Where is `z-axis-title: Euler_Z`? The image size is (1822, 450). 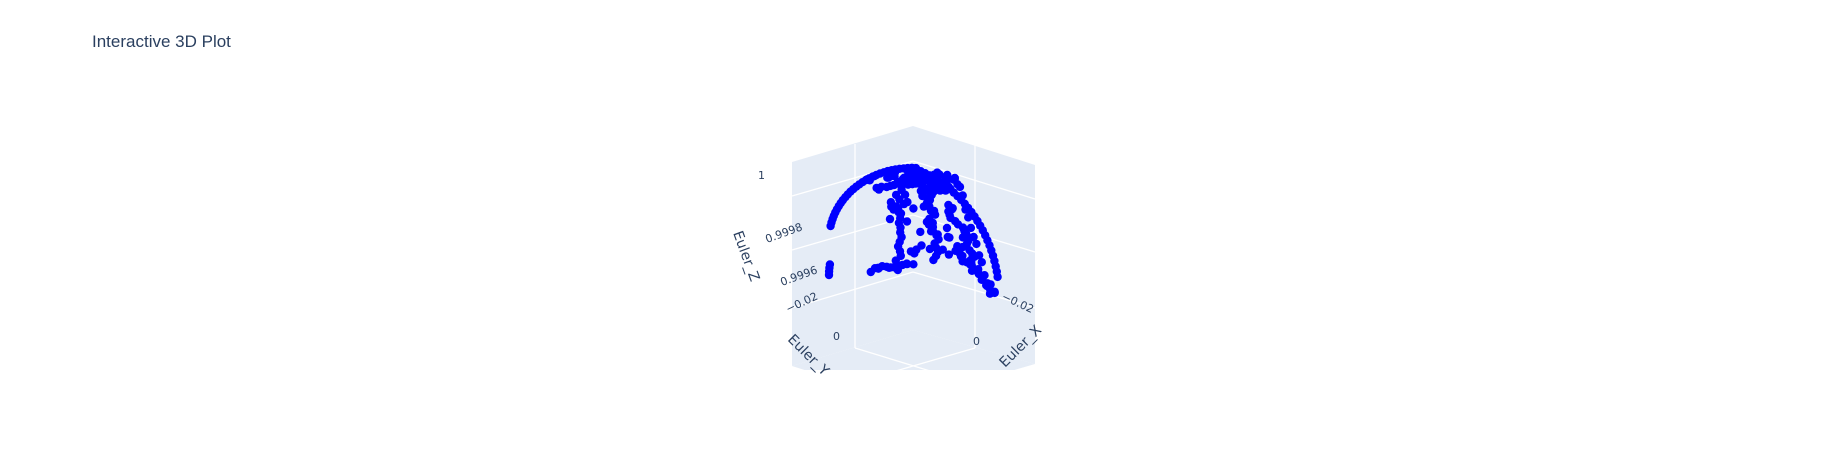
z-axis-title: Euler_Z is located at coordinates (745, 256).